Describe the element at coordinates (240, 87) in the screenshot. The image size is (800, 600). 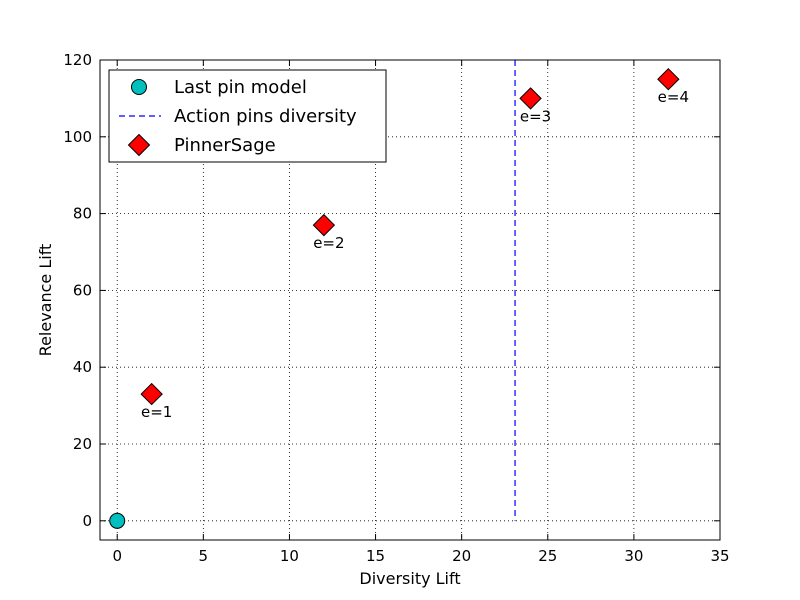
I see `legend-entry-label: Last pin model` at that location.